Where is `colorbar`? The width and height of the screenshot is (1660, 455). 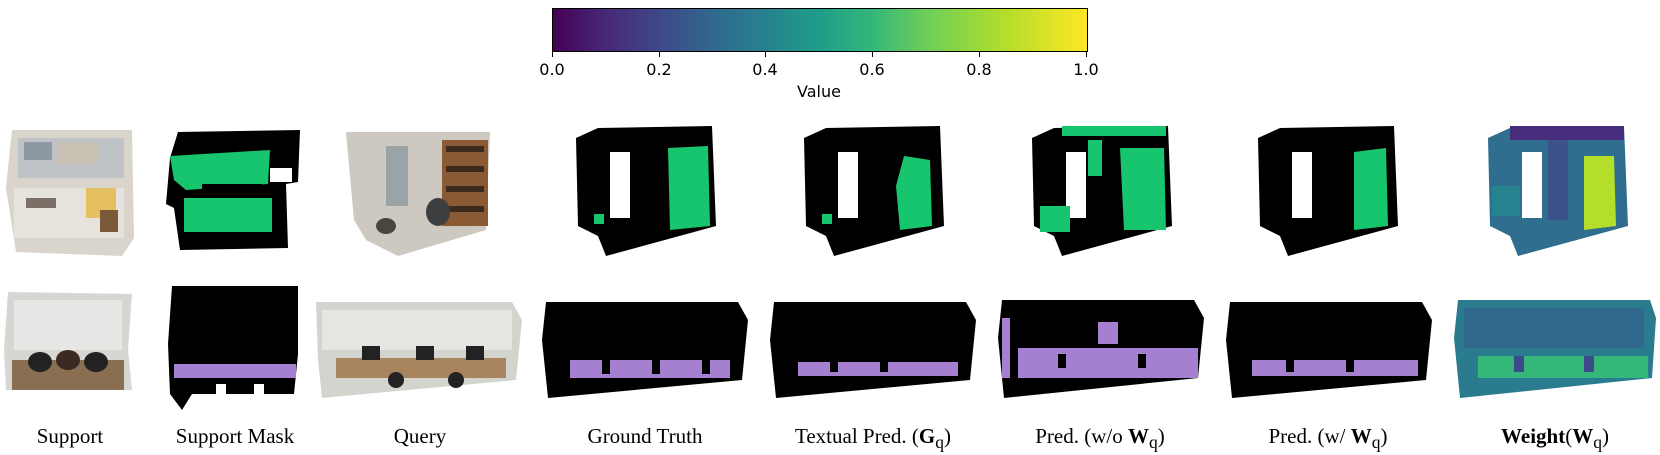 colorbar is located at coordinates (820, 30).